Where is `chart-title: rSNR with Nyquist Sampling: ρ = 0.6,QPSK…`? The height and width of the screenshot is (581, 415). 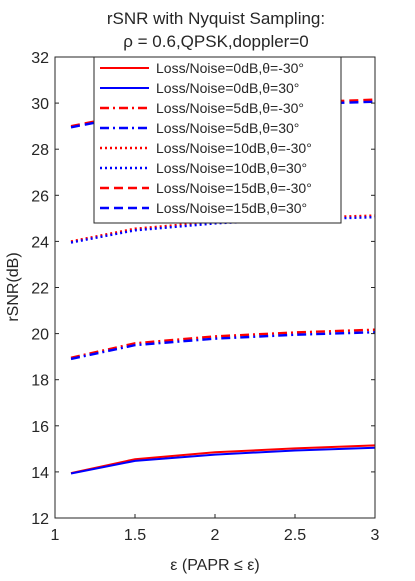
chart-title: rSNR with Nyquist Sampling: ρ = 0.6,QPSK… is located at coordinates (216, 30).